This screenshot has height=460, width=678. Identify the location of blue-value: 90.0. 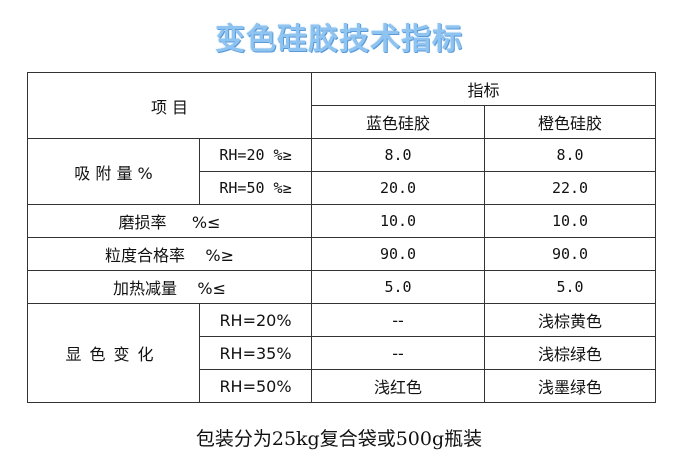
(398, 254).